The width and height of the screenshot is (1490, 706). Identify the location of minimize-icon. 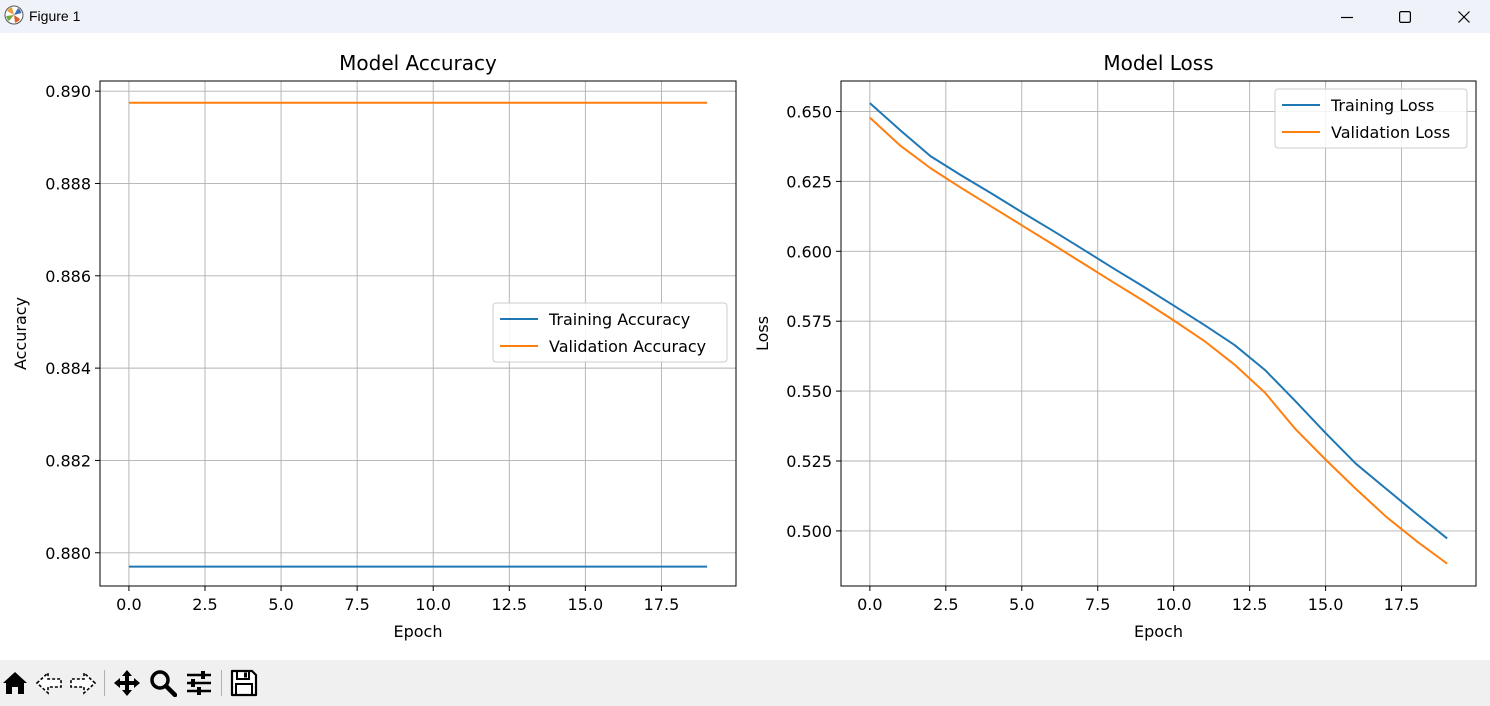
(1347, 17).